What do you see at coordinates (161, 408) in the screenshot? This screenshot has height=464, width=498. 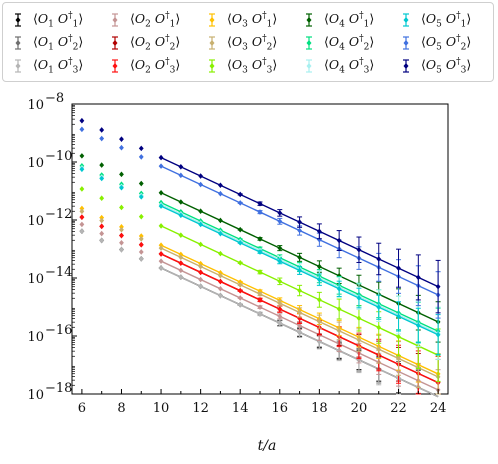 I see `x-tick-label: 10` at bounding box center [161, 408].